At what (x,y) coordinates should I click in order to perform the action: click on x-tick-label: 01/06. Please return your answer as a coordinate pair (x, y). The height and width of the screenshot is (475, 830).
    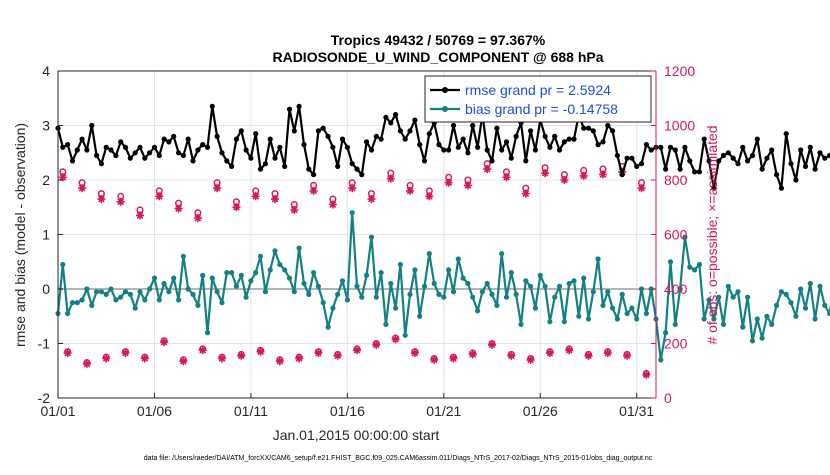
    Looking at the image, I should click on (154, 411).